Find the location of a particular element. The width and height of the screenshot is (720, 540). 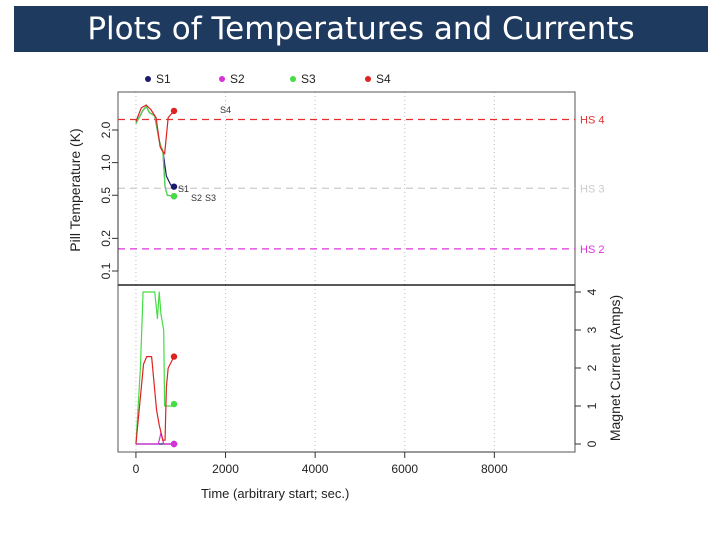

temperature-endpoint-s4 is located at coordinates (174, 111).